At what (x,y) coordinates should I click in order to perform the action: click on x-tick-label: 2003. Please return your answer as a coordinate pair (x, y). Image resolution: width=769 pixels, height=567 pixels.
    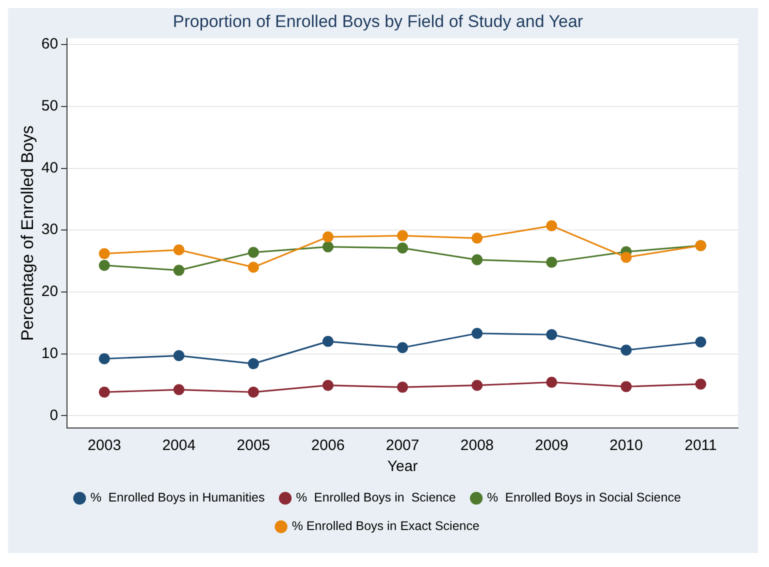
    Looking at the image, I should click on (105, 445).